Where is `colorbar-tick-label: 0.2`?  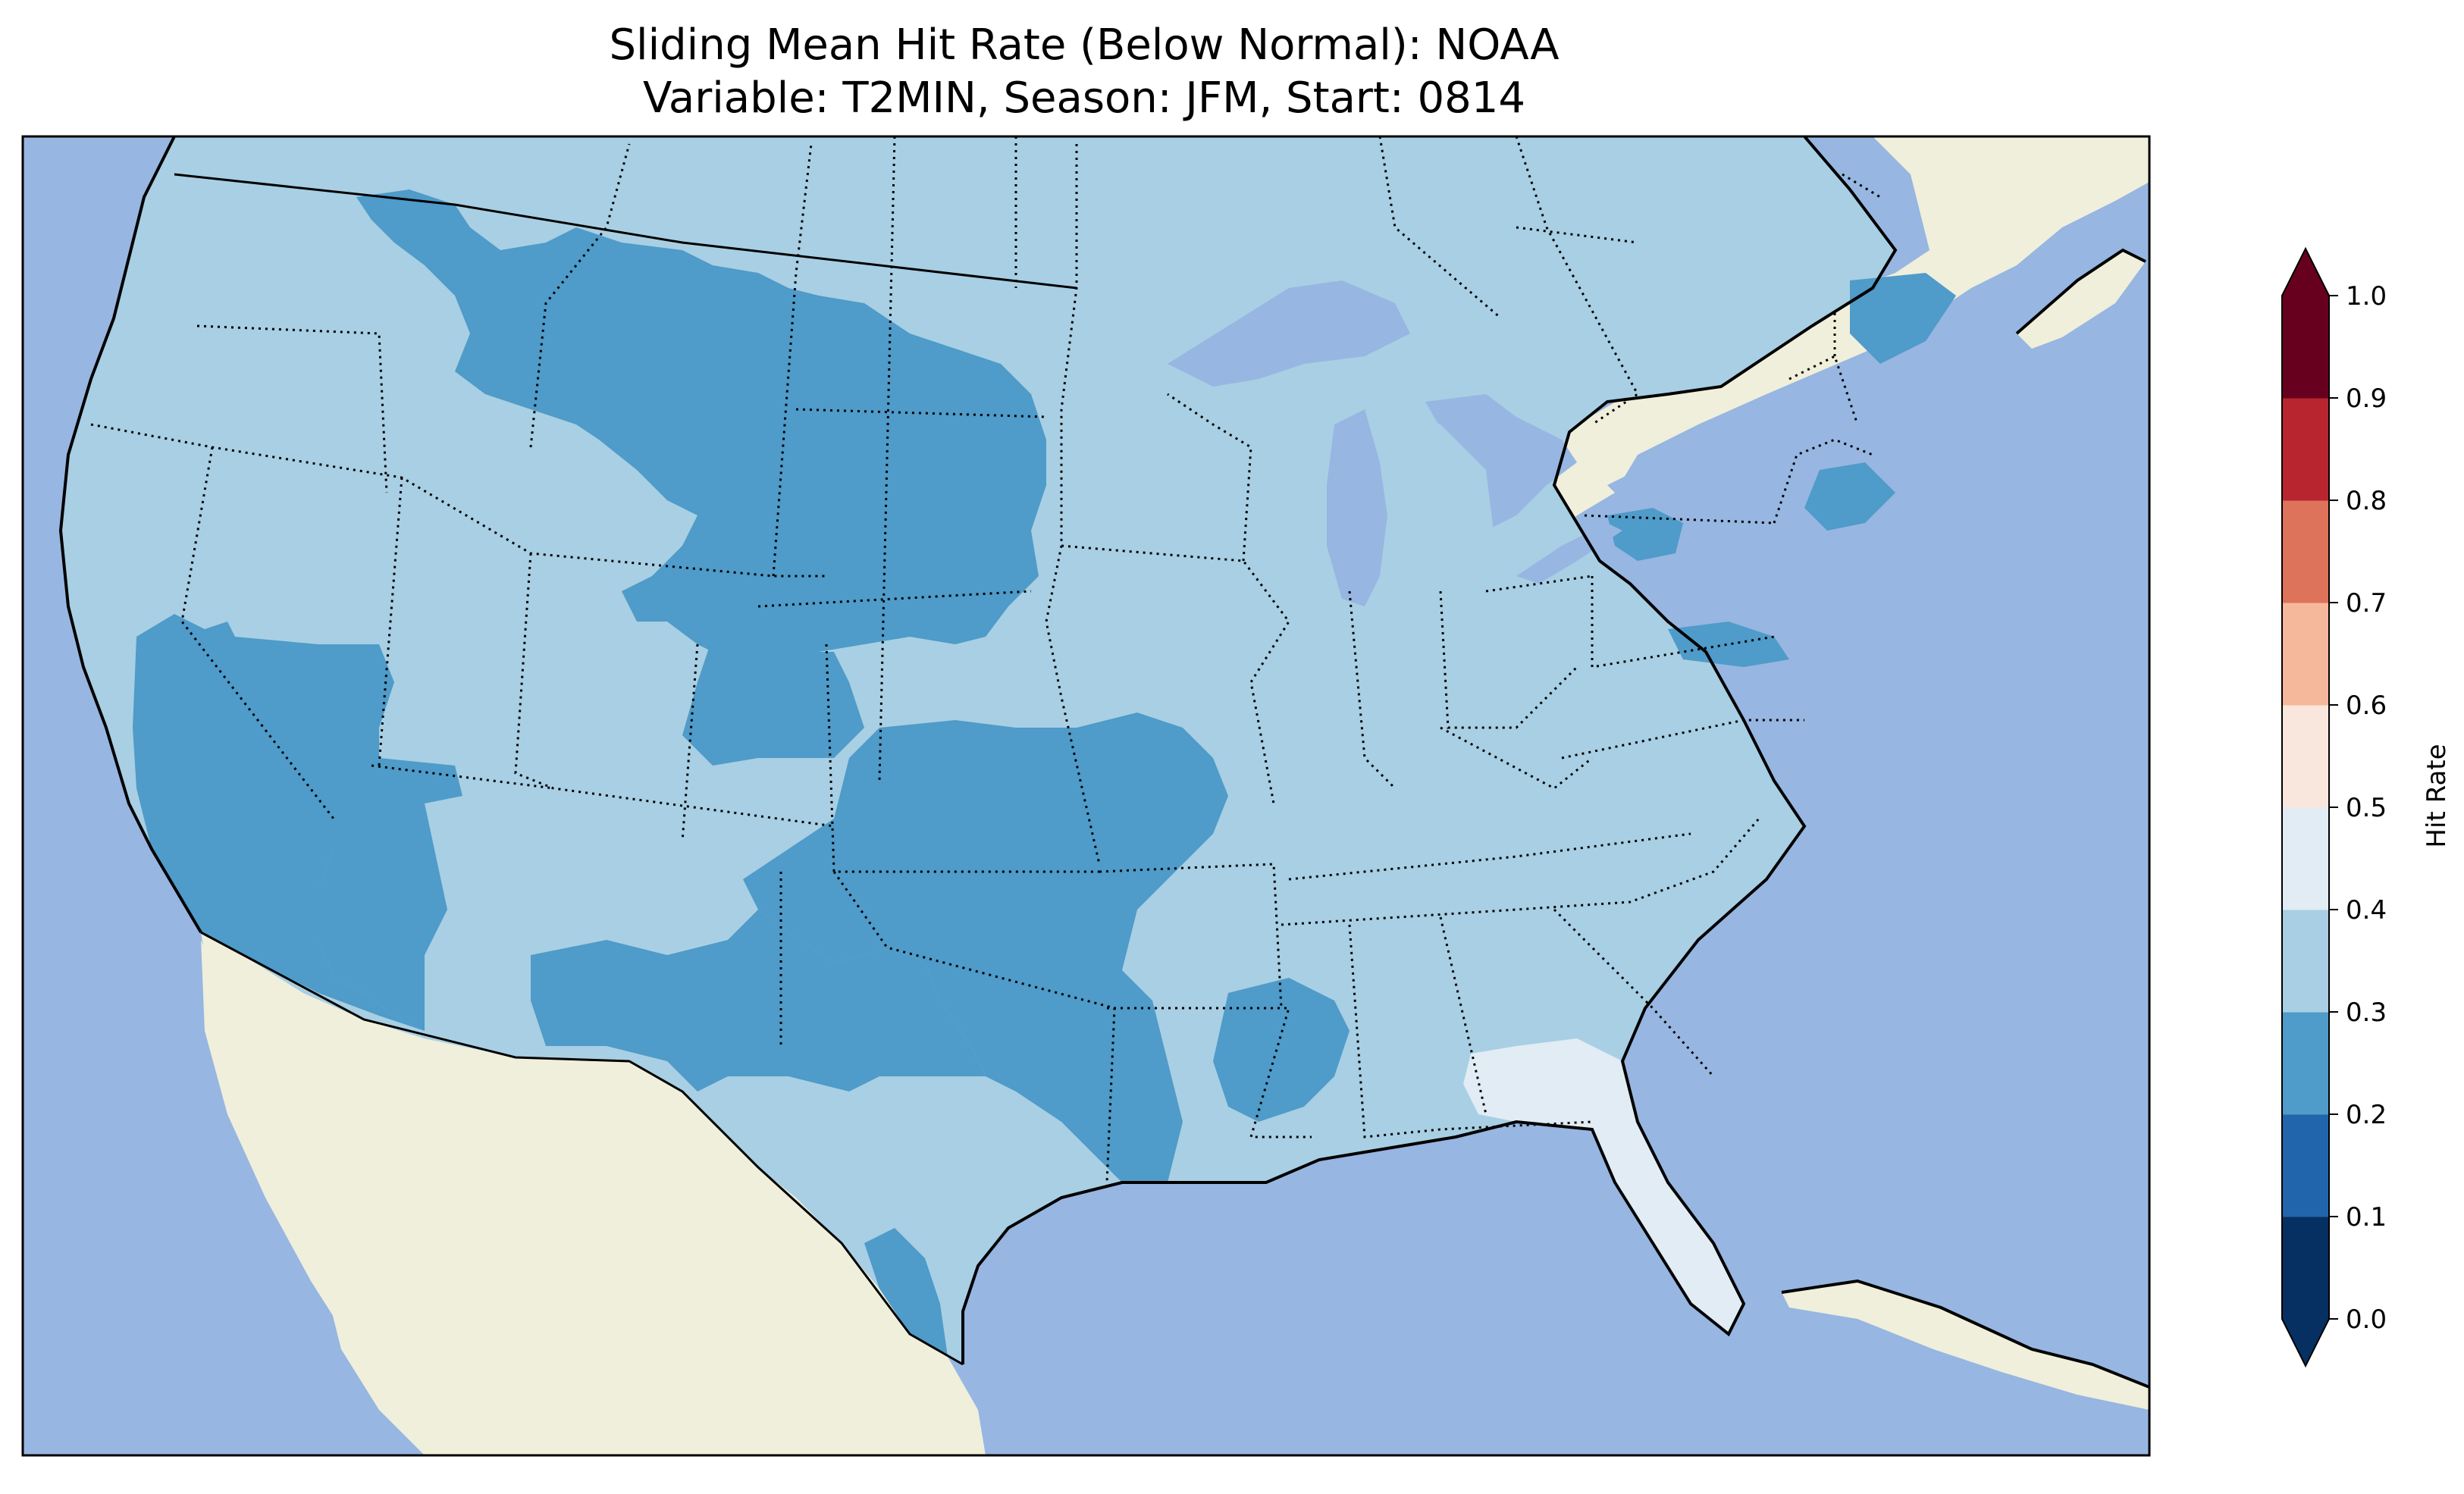 colorbar-tick-label: 0.2 is located at coordinates (2367, 1115).